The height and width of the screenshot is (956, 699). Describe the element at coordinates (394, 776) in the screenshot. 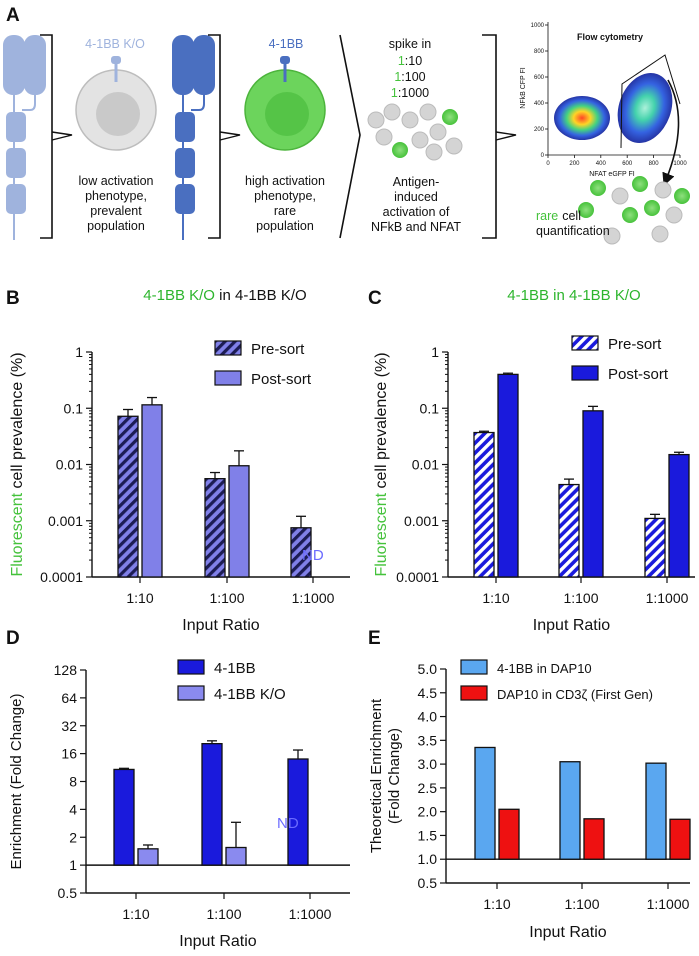

I see `chart-e-ylabel-line: (Fold Change)` at that location.